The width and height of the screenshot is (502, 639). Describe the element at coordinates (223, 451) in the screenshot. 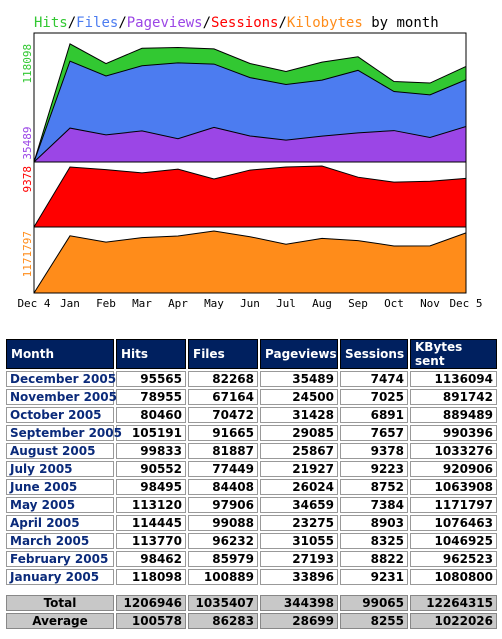

I see `table-cell: 81887` at that location.